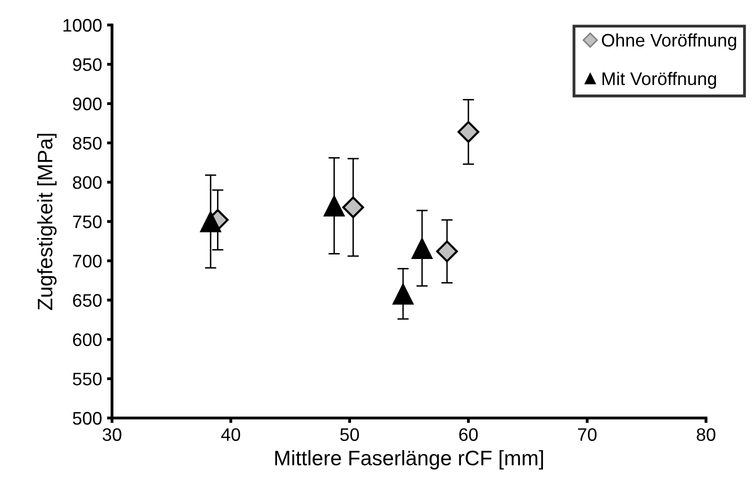 This screenshot has height=490, width=753. I want to click on y-tick-label: 750, so click(87, 221).